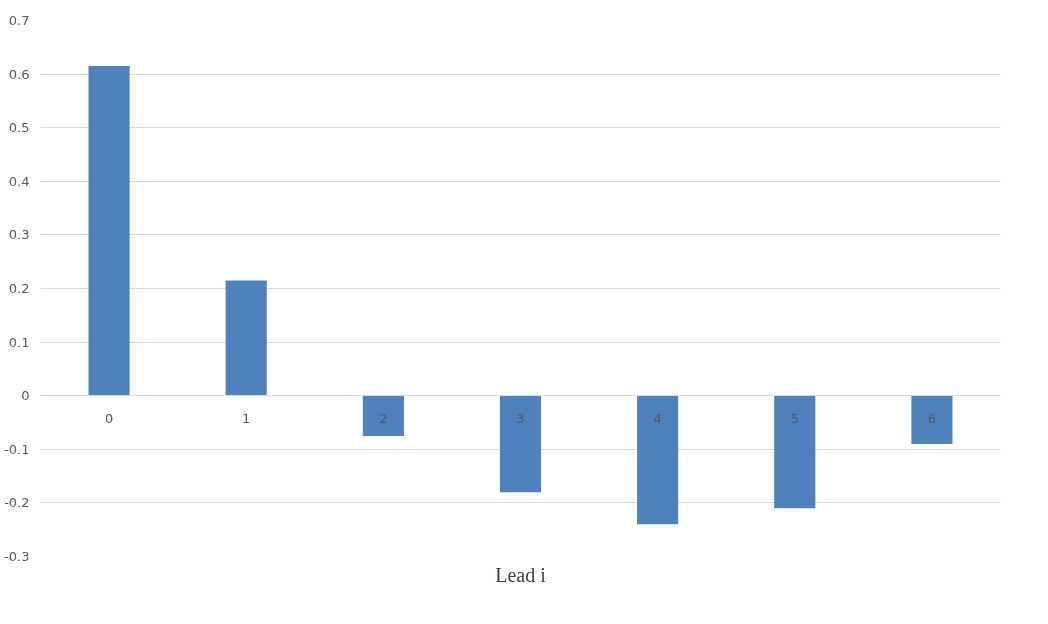  Describe the element at coordinates (17, 503) in the screenshot. I see `y-tick-label: -0.2` at that location.